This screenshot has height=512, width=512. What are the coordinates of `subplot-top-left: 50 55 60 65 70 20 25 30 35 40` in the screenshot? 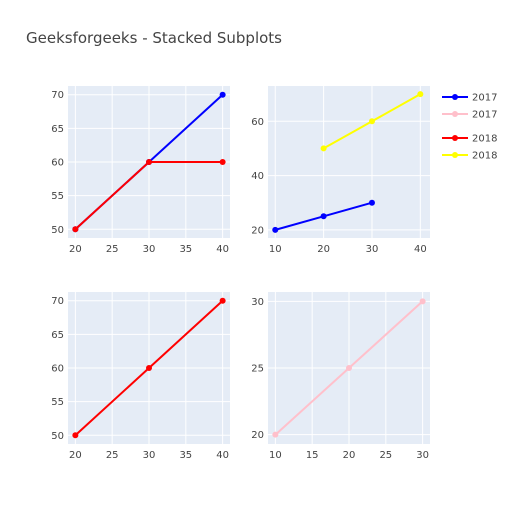 It's located at (140, 170).